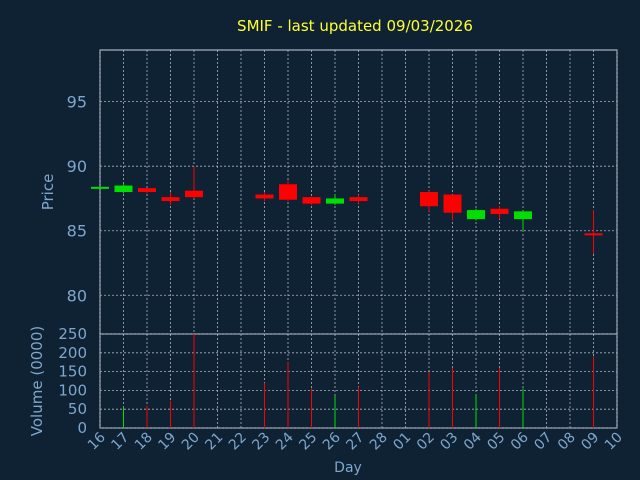  I want to click on x-tick-label: 05, so click(496, 442).